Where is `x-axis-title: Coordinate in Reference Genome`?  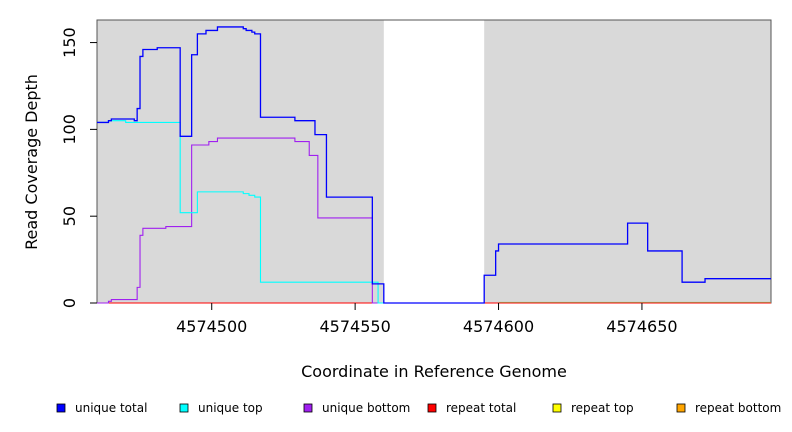
x-axis-title: Coordinate in Reference Genome is located at coordinates (434, 371).